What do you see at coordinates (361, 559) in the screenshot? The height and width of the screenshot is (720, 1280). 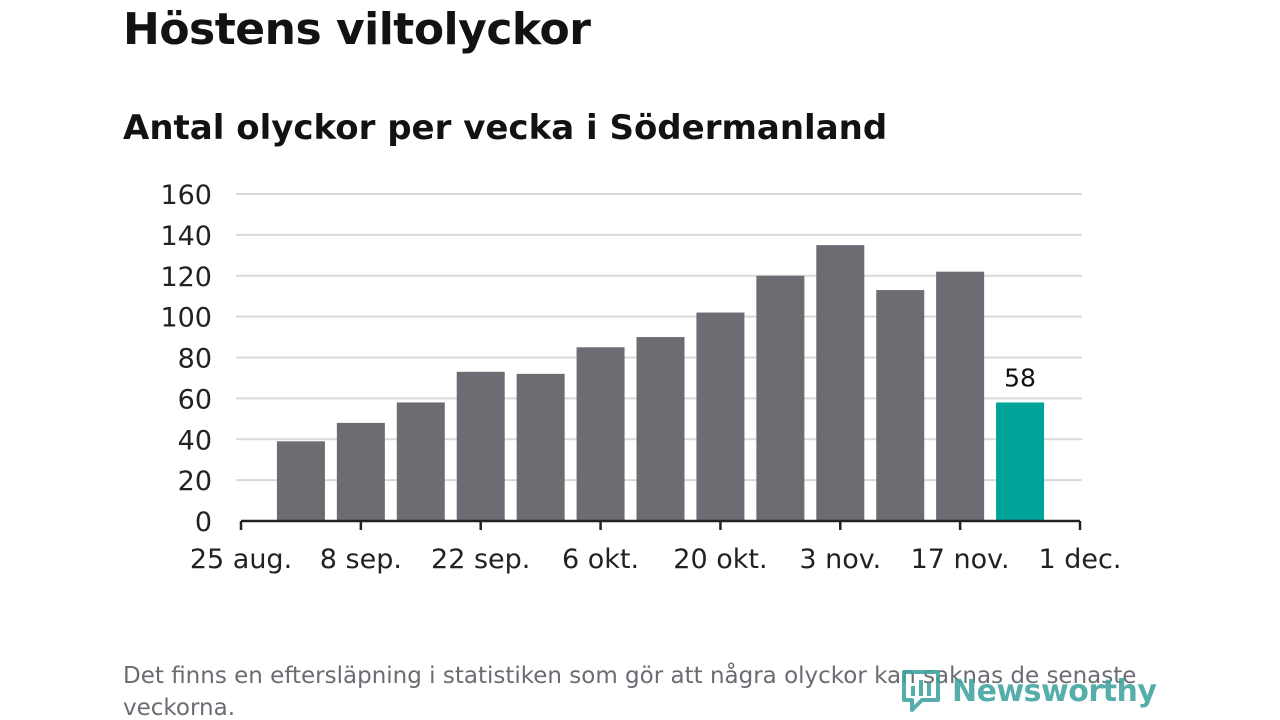 I see `x-tick-label: 8 sep.` at bounding box center [361, 559].